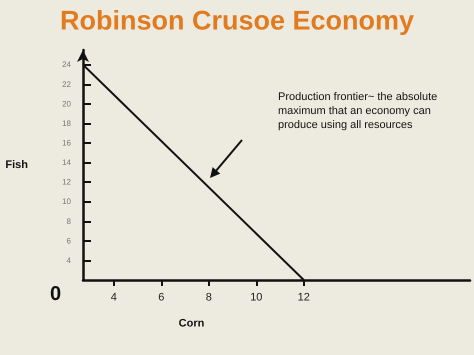  I want to click on y-tick-label: 18, so click(67, 123).